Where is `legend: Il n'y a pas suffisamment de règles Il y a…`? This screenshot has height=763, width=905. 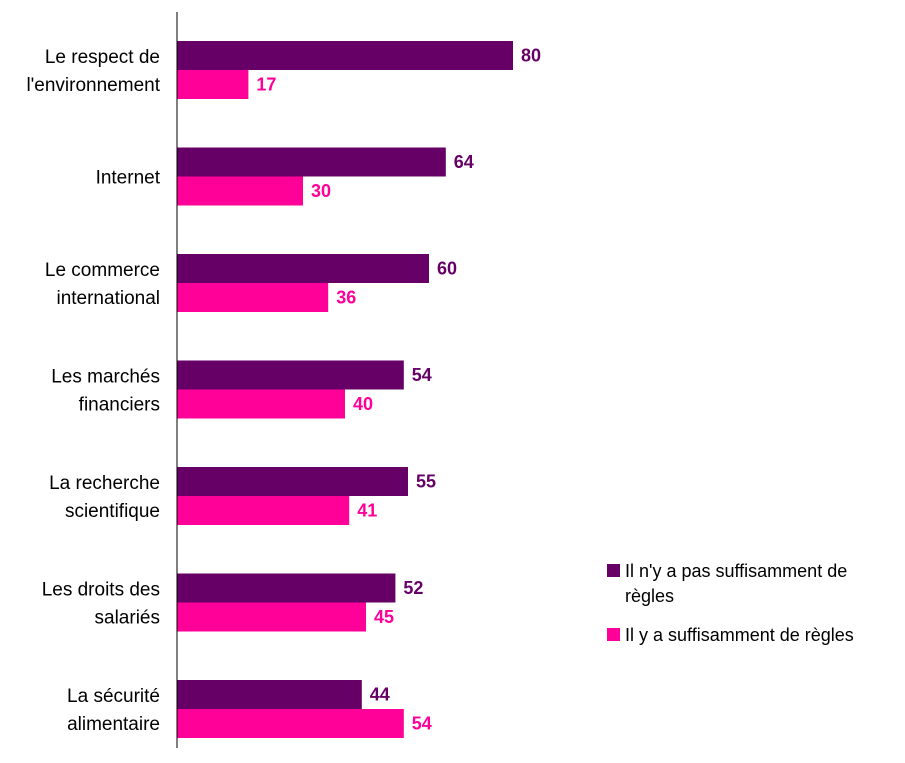 legend: Il n'y a pas suffisamment de règles Il y a… is located at coordinates (730, 603).